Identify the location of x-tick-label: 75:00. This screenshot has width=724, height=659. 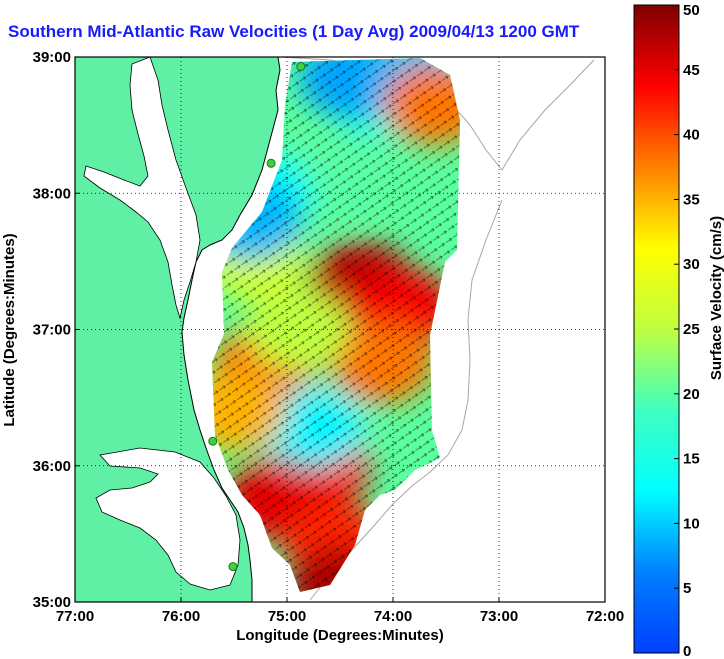
(287, 616).